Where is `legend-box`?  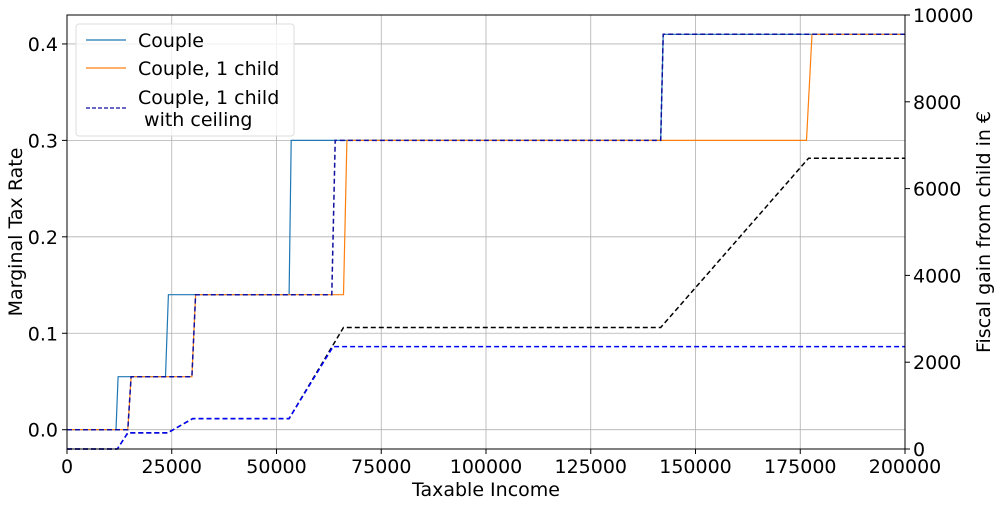
legend-box is located at coordinates (185, 80).